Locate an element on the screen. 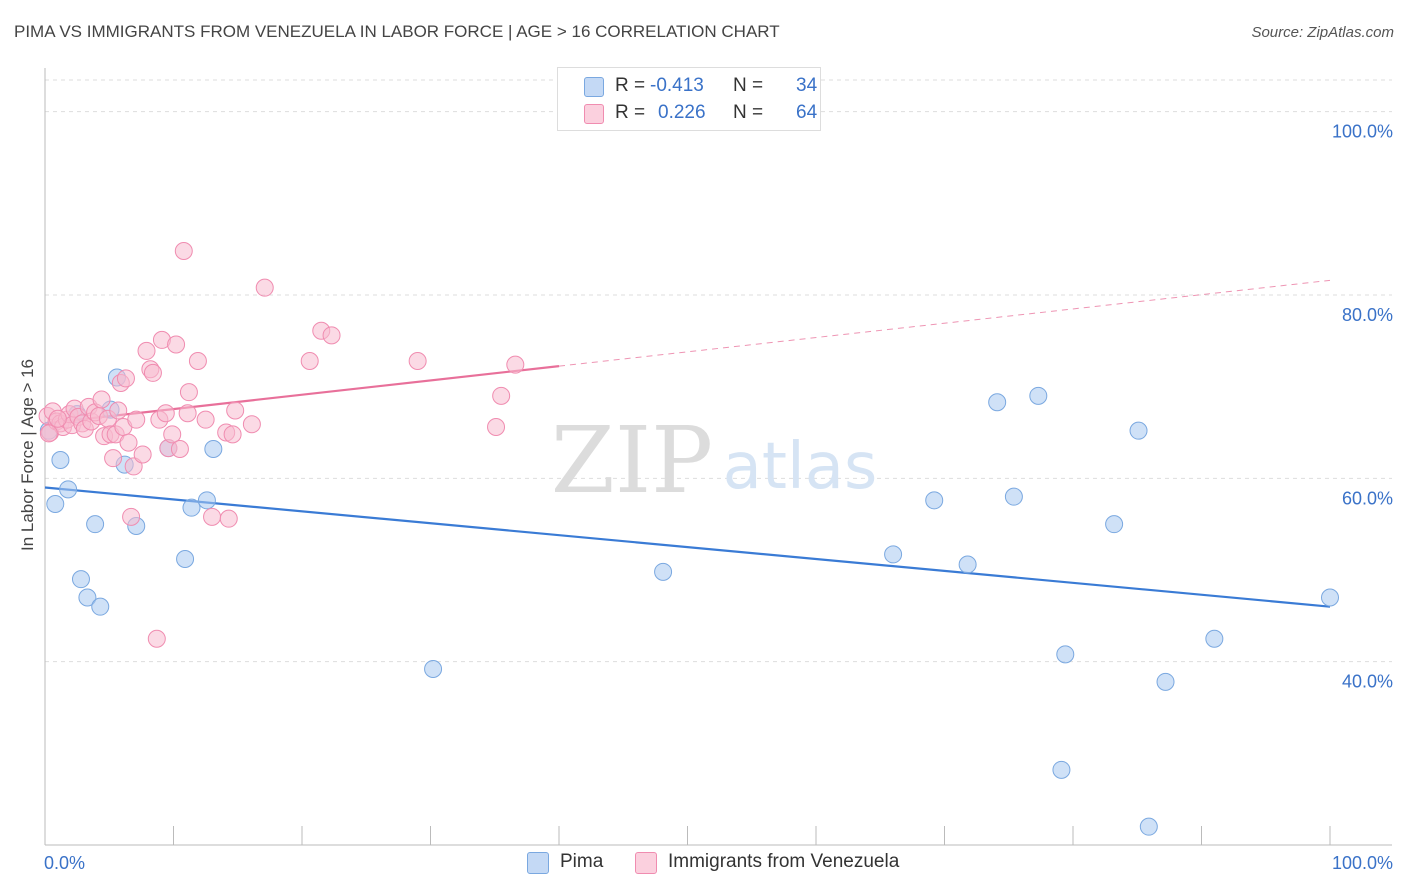 This screenshot has width=1406, height=892. watermark: ZIP atlas is located at coordinates (714, 460).